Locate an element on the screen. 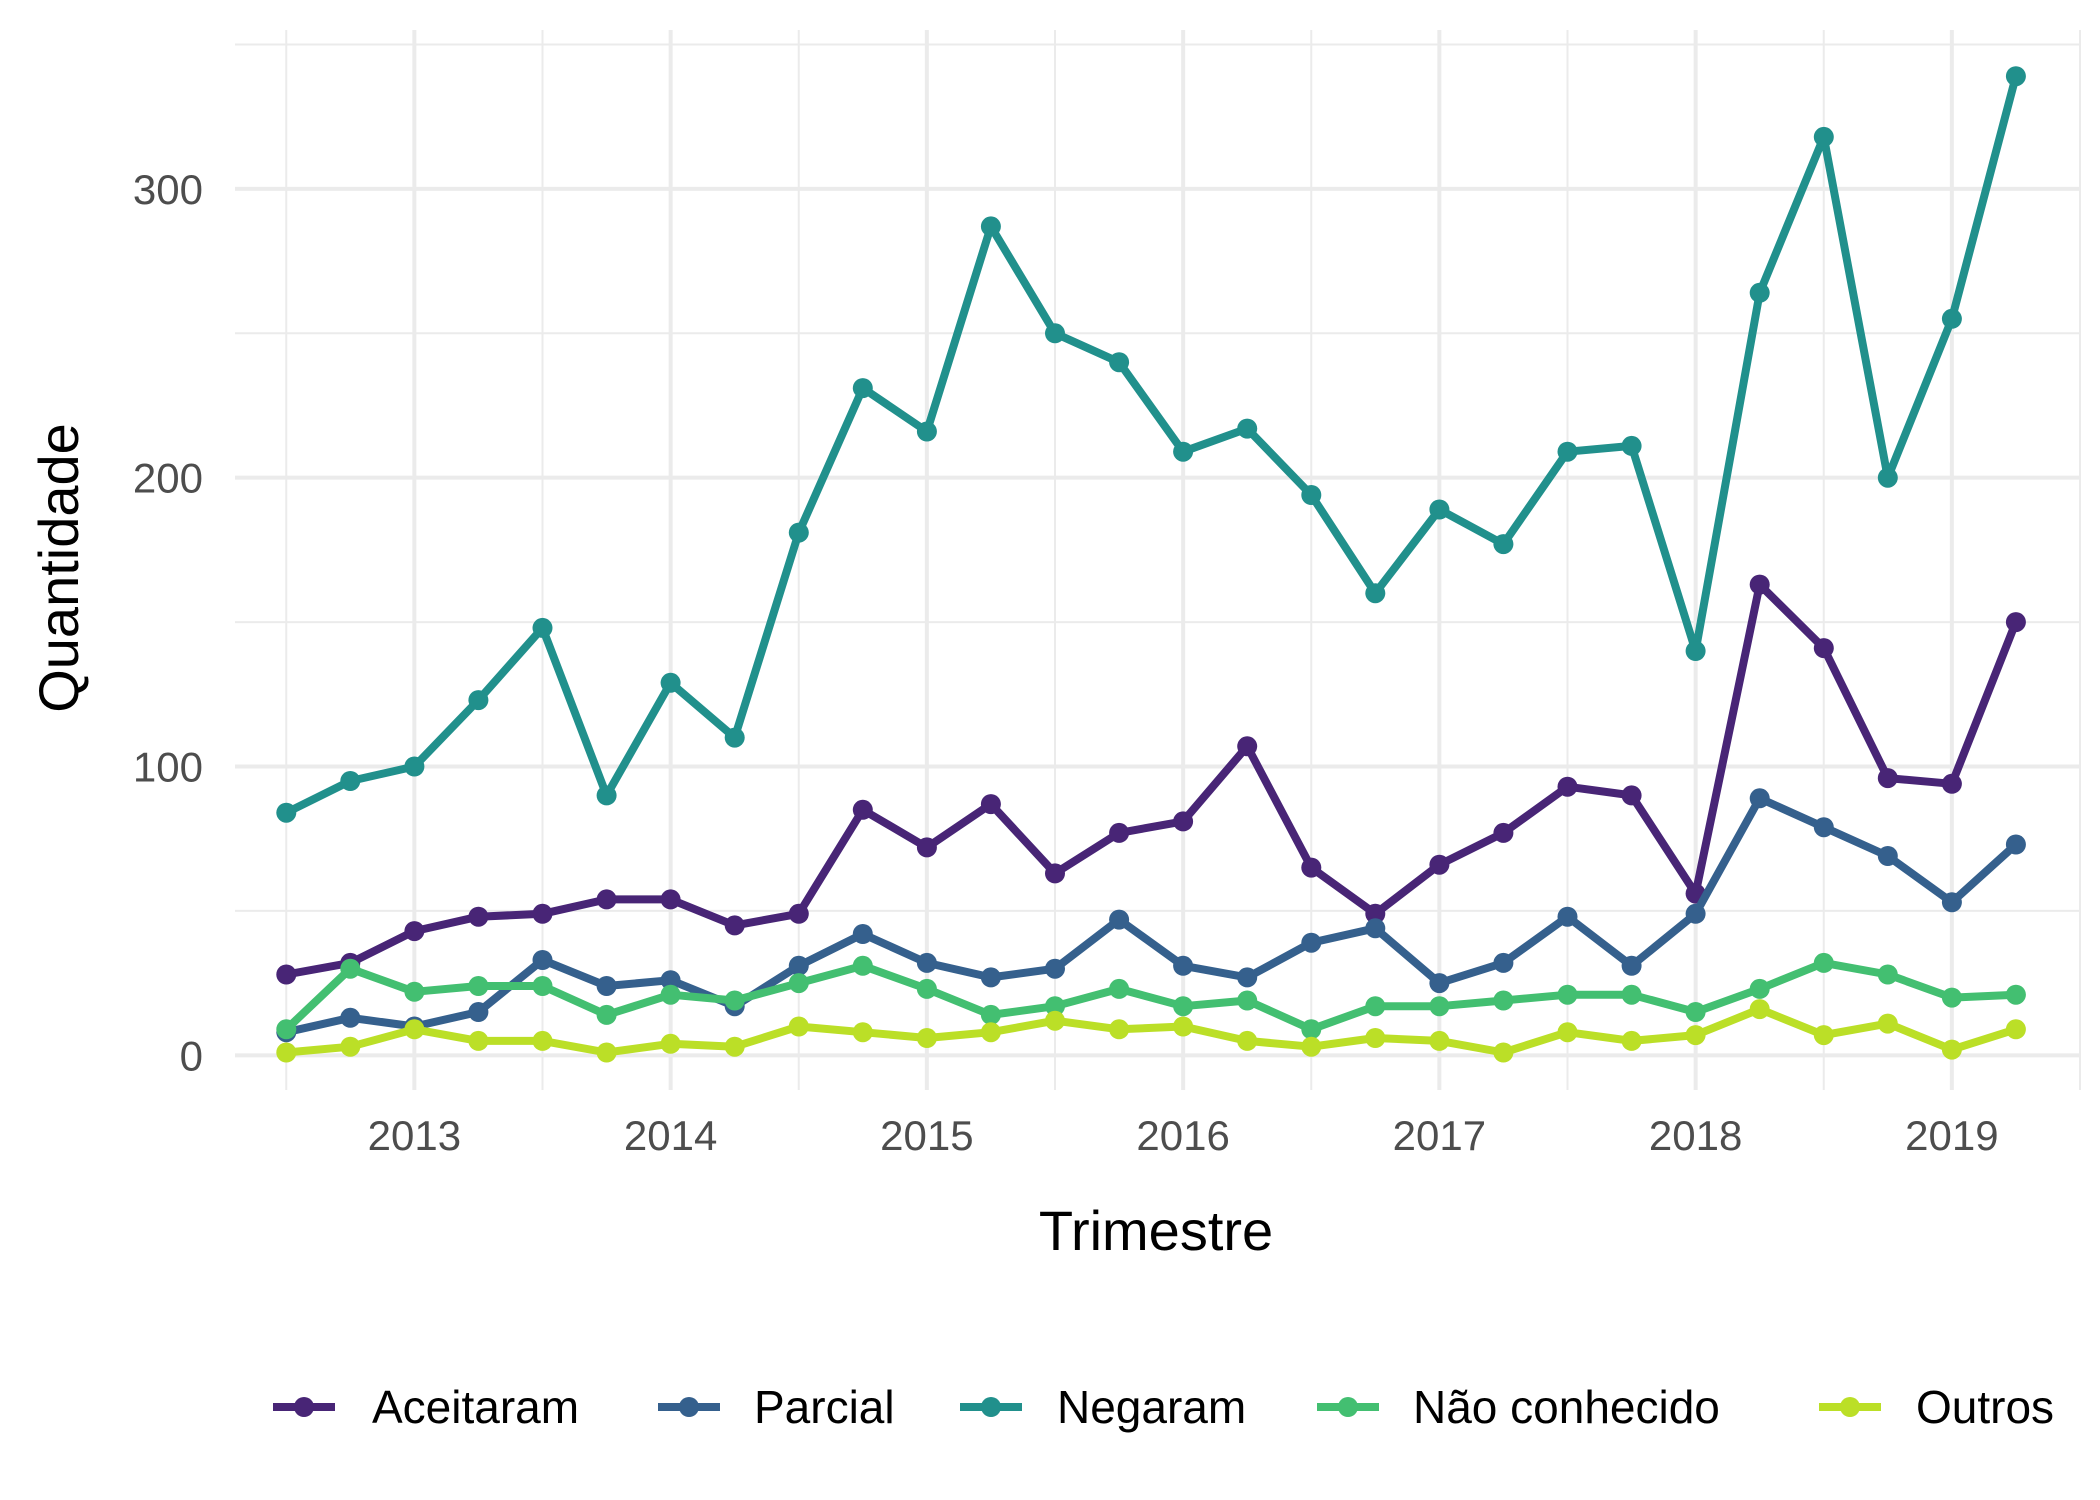 Image resolution: width=2100 pixels, height=1500 pixels. x-tick-label: 2015 is located at coordinates (926, 1135).